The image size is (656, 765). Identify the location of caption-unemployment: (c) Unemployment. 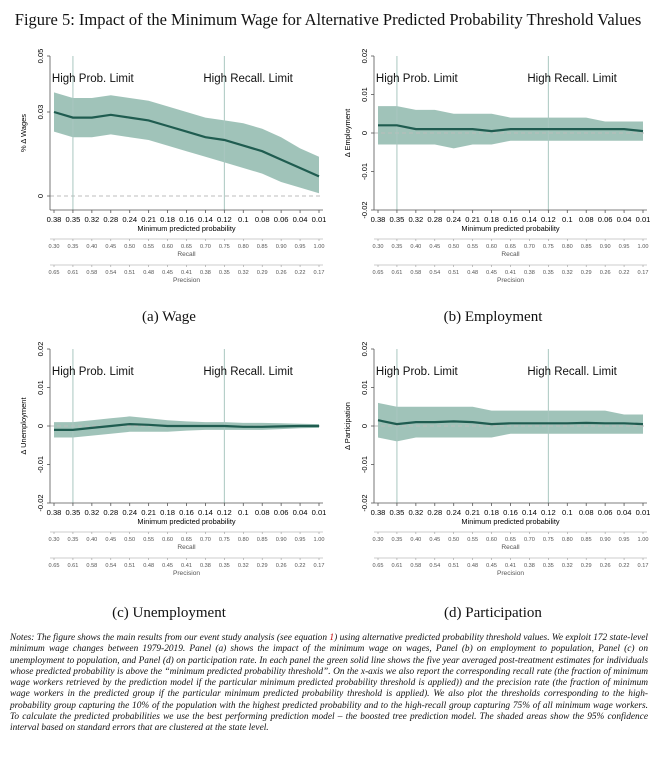
(169, 613).